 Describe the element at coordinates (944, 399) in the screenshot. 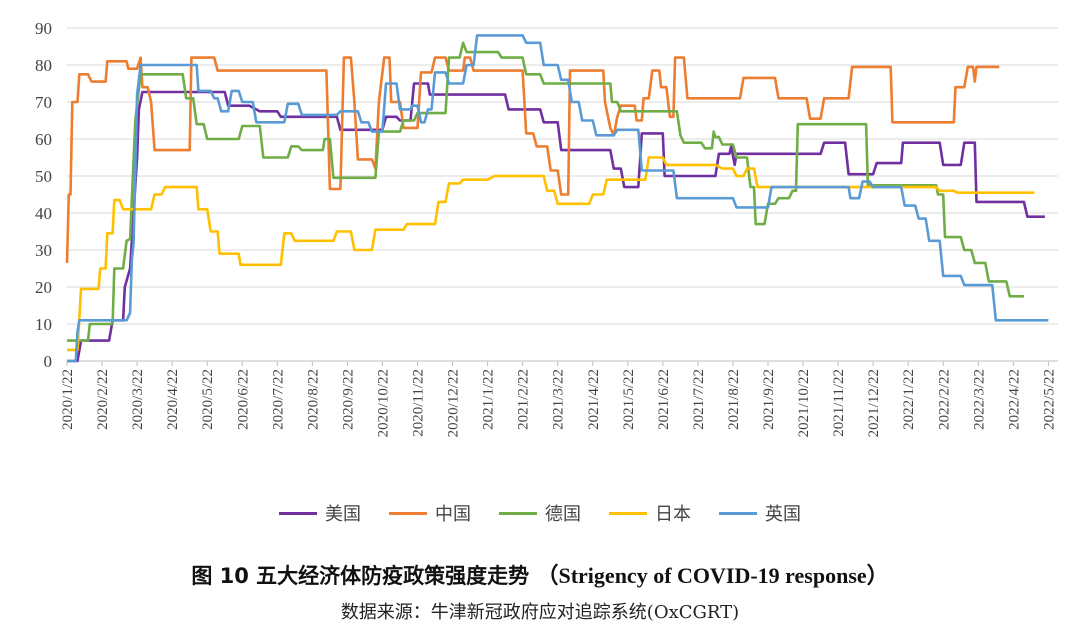

I see `x-tick-label: 2022/2/22` at that location.